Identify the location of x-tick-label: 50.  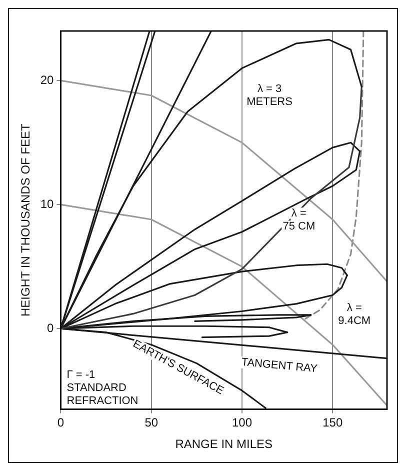
(151, 423).